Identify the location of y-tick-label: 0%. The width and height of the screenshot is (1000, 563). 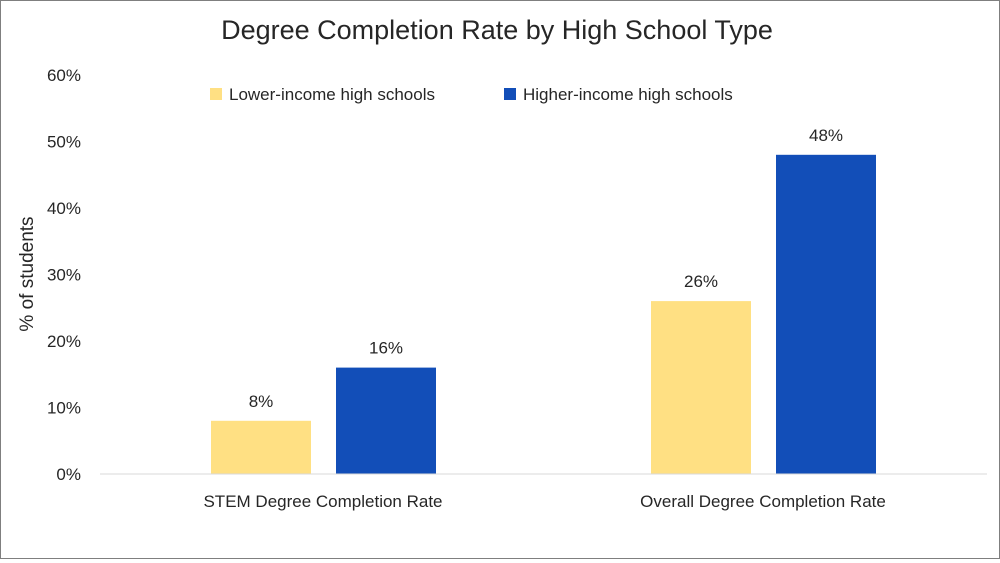
(68, 474).